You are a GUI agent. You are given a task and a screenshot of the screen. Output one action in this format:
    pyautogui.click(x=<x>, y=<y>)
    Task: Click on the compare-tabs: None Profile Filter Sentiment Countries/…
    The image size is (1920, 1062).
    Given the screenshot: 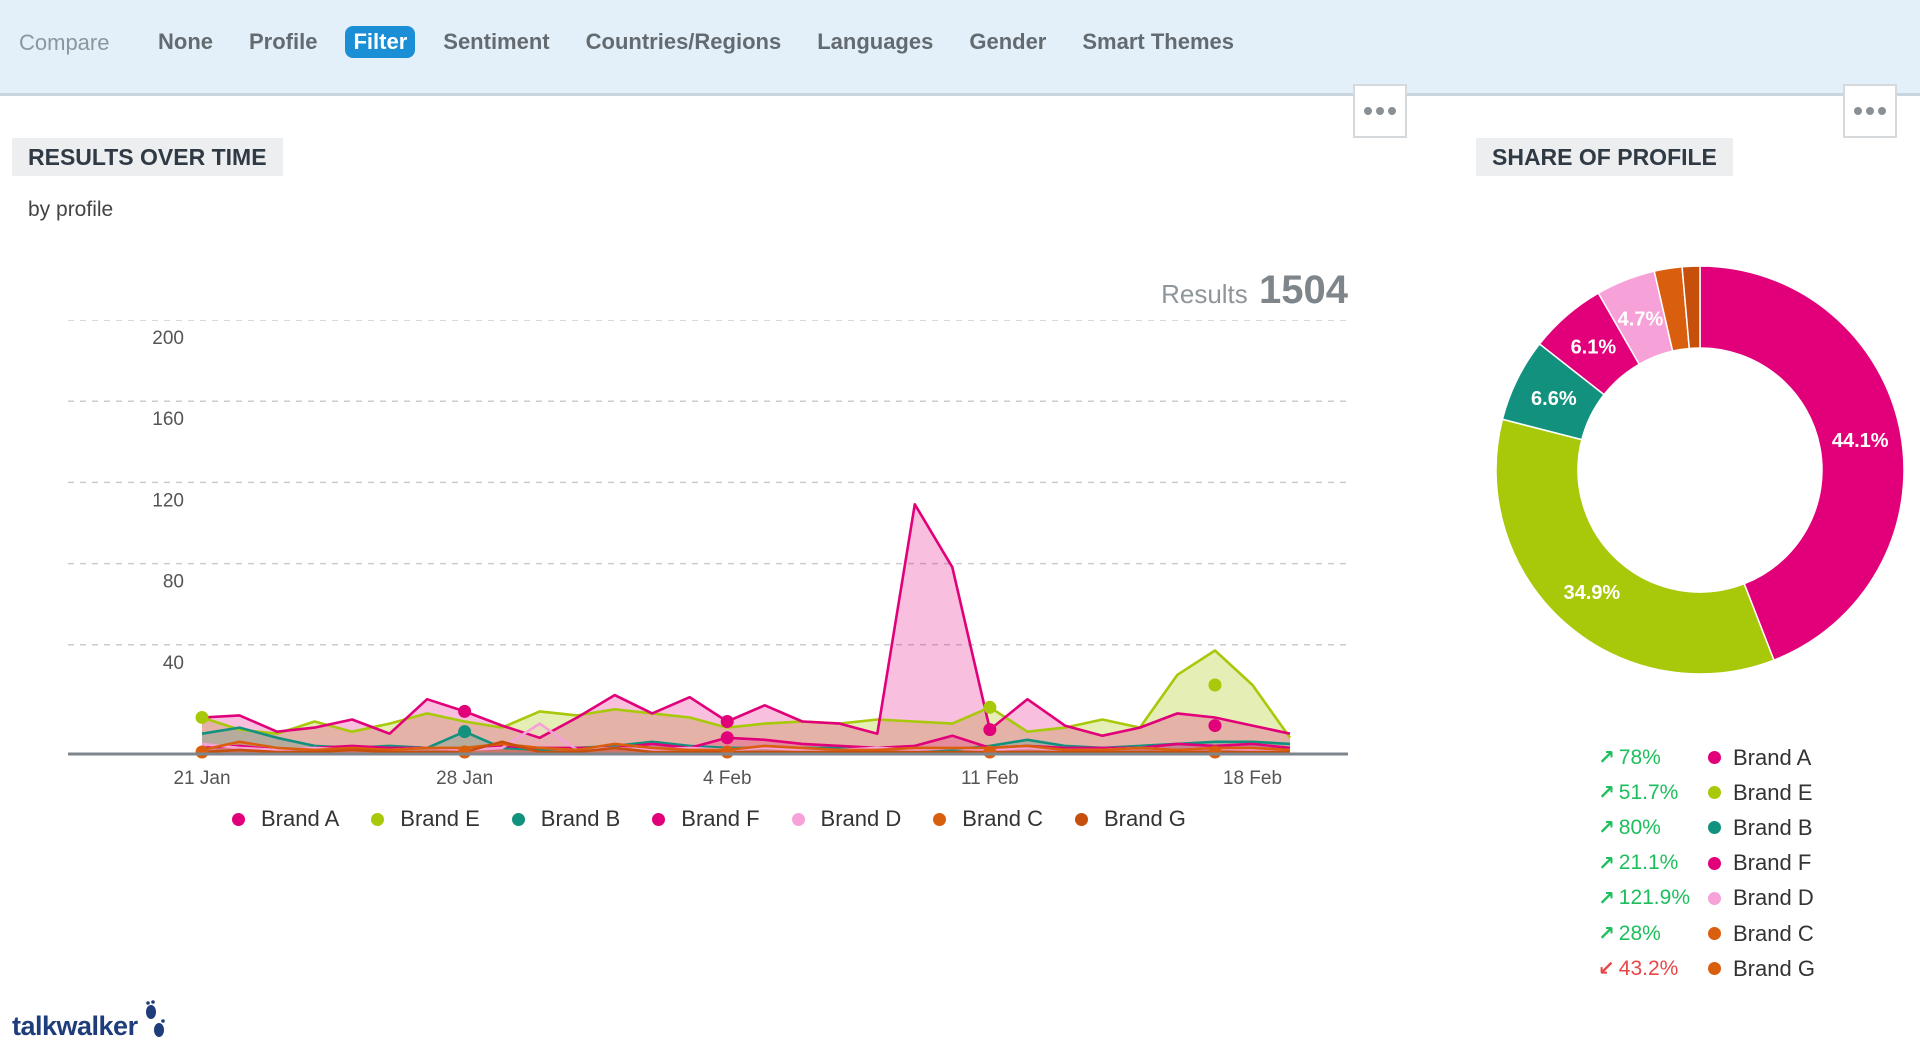 What is the action you would take?
    pyautogui.click(x=706, y=42)
    